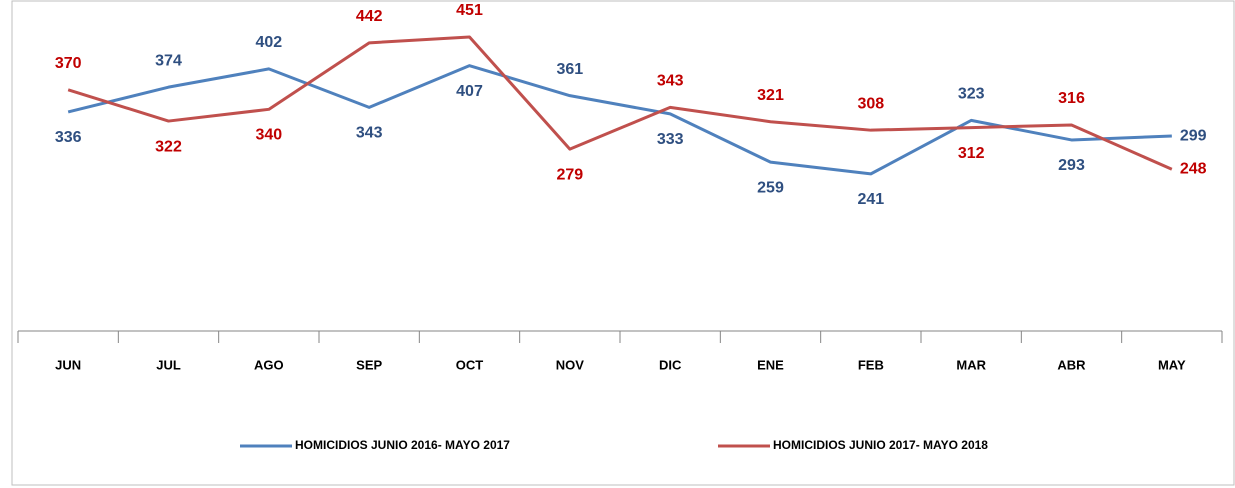 Image resolution: width=1235 pixels, height=488 pixels. What do you see at coordinates (168, 146) in the screenshot?
I see `data-label: 322` at bounding box center [168, 146].